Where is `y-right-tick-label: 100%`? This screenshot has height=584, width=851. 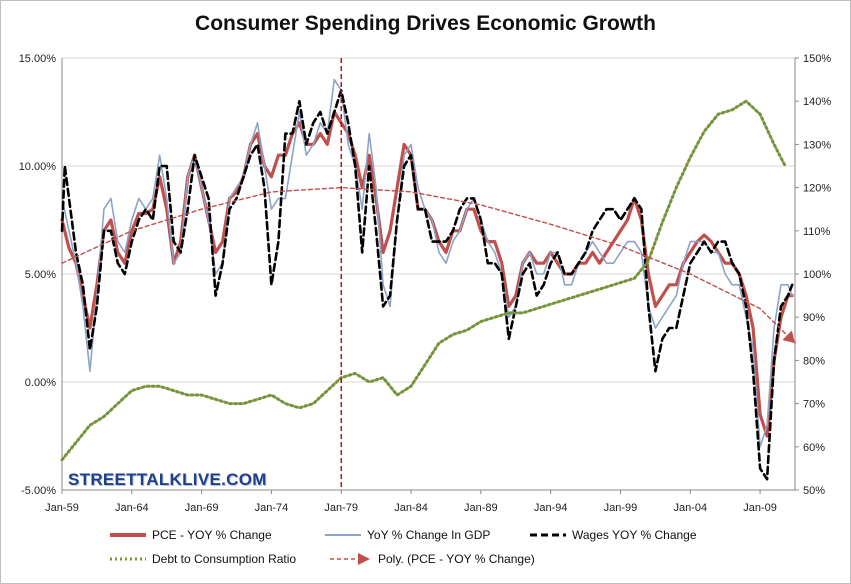 y-right-tick-label: 100% is located at coordinates (817, 275).